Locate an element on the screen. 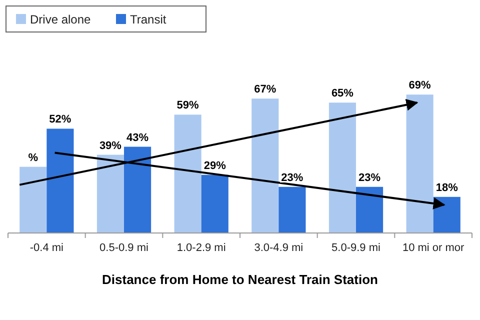  data-label: 59% is located at coordinates (188, 106).